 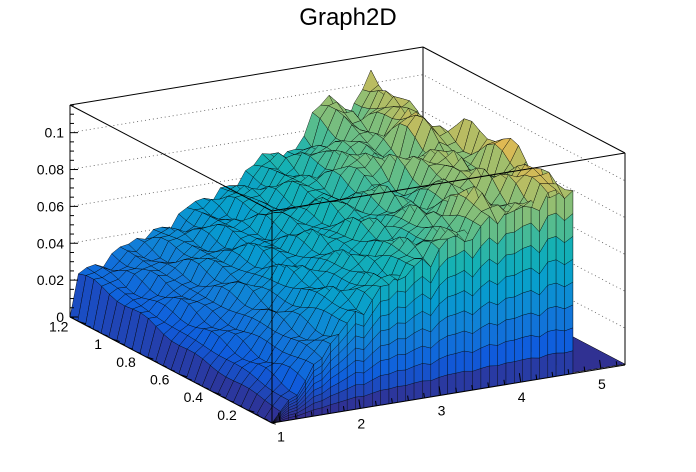 What do you see at coordinates (50, 206) in the screenshot?
I see `z-tick-label: 0.06` at bounding box center [50, 206].